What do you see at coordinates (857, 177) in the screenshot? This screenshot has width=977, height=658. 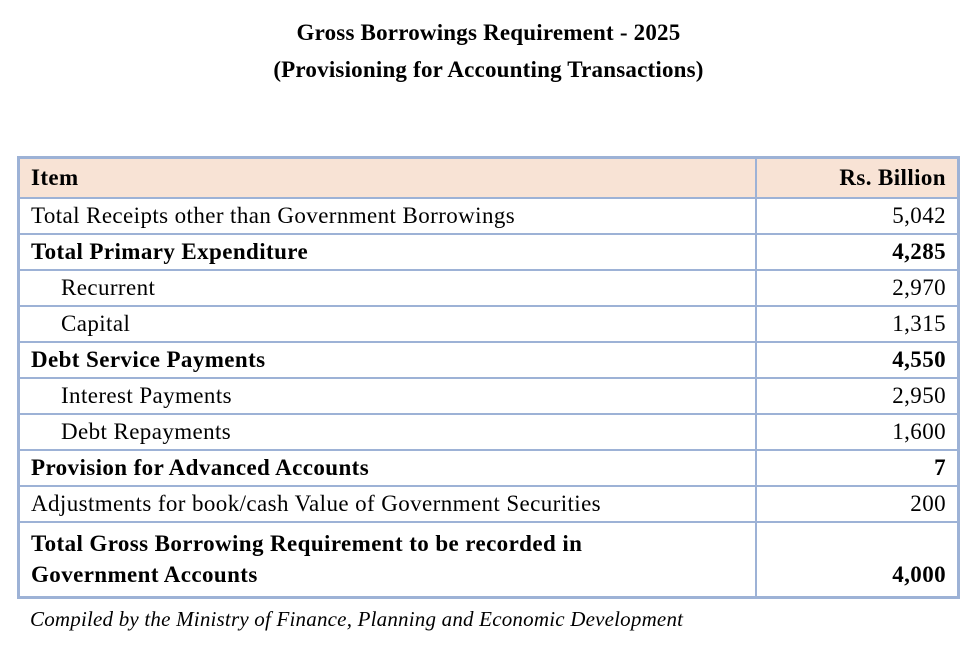 I see `column-header-value: Rs. Billion` at bounding box center [857, 177].